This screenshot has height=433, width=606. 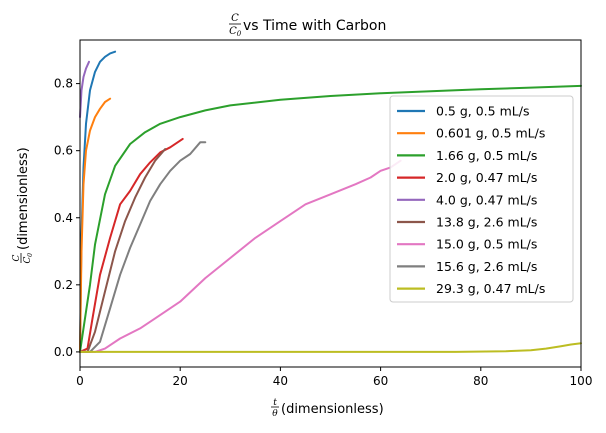 I want to click on legend-label-6: 15.0 g, 0.5 mL/s, so click(x=486, y=244).